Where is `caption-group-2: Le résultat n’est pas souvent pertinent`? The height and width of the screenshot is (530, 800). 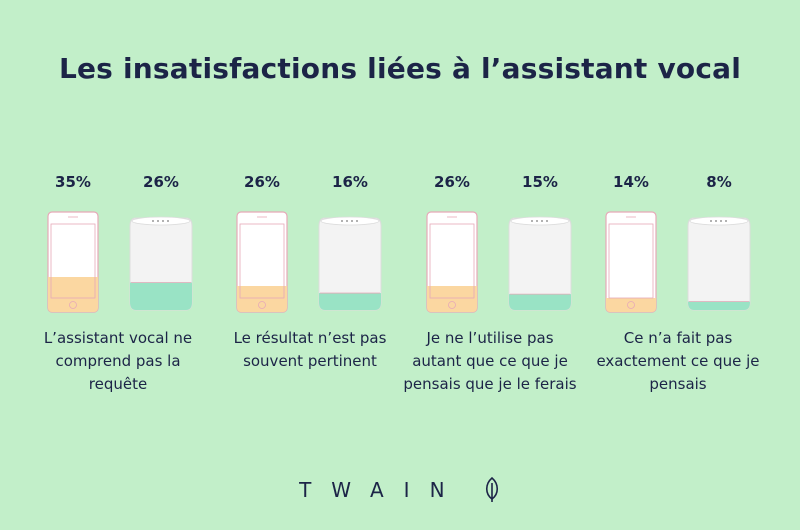
caption-group-2: Le résultat n’est pas souvent pertinent is located at coordinates (310, 349).